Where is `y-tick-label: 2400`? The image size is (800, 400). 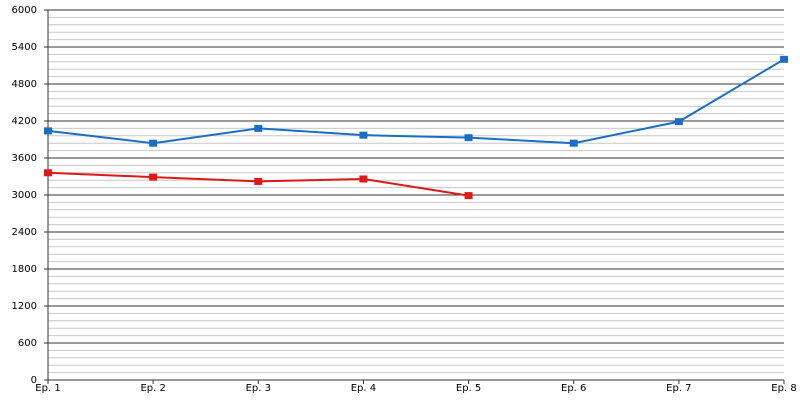 y-tick-label: 2400 is located at coordinates (24, 232).